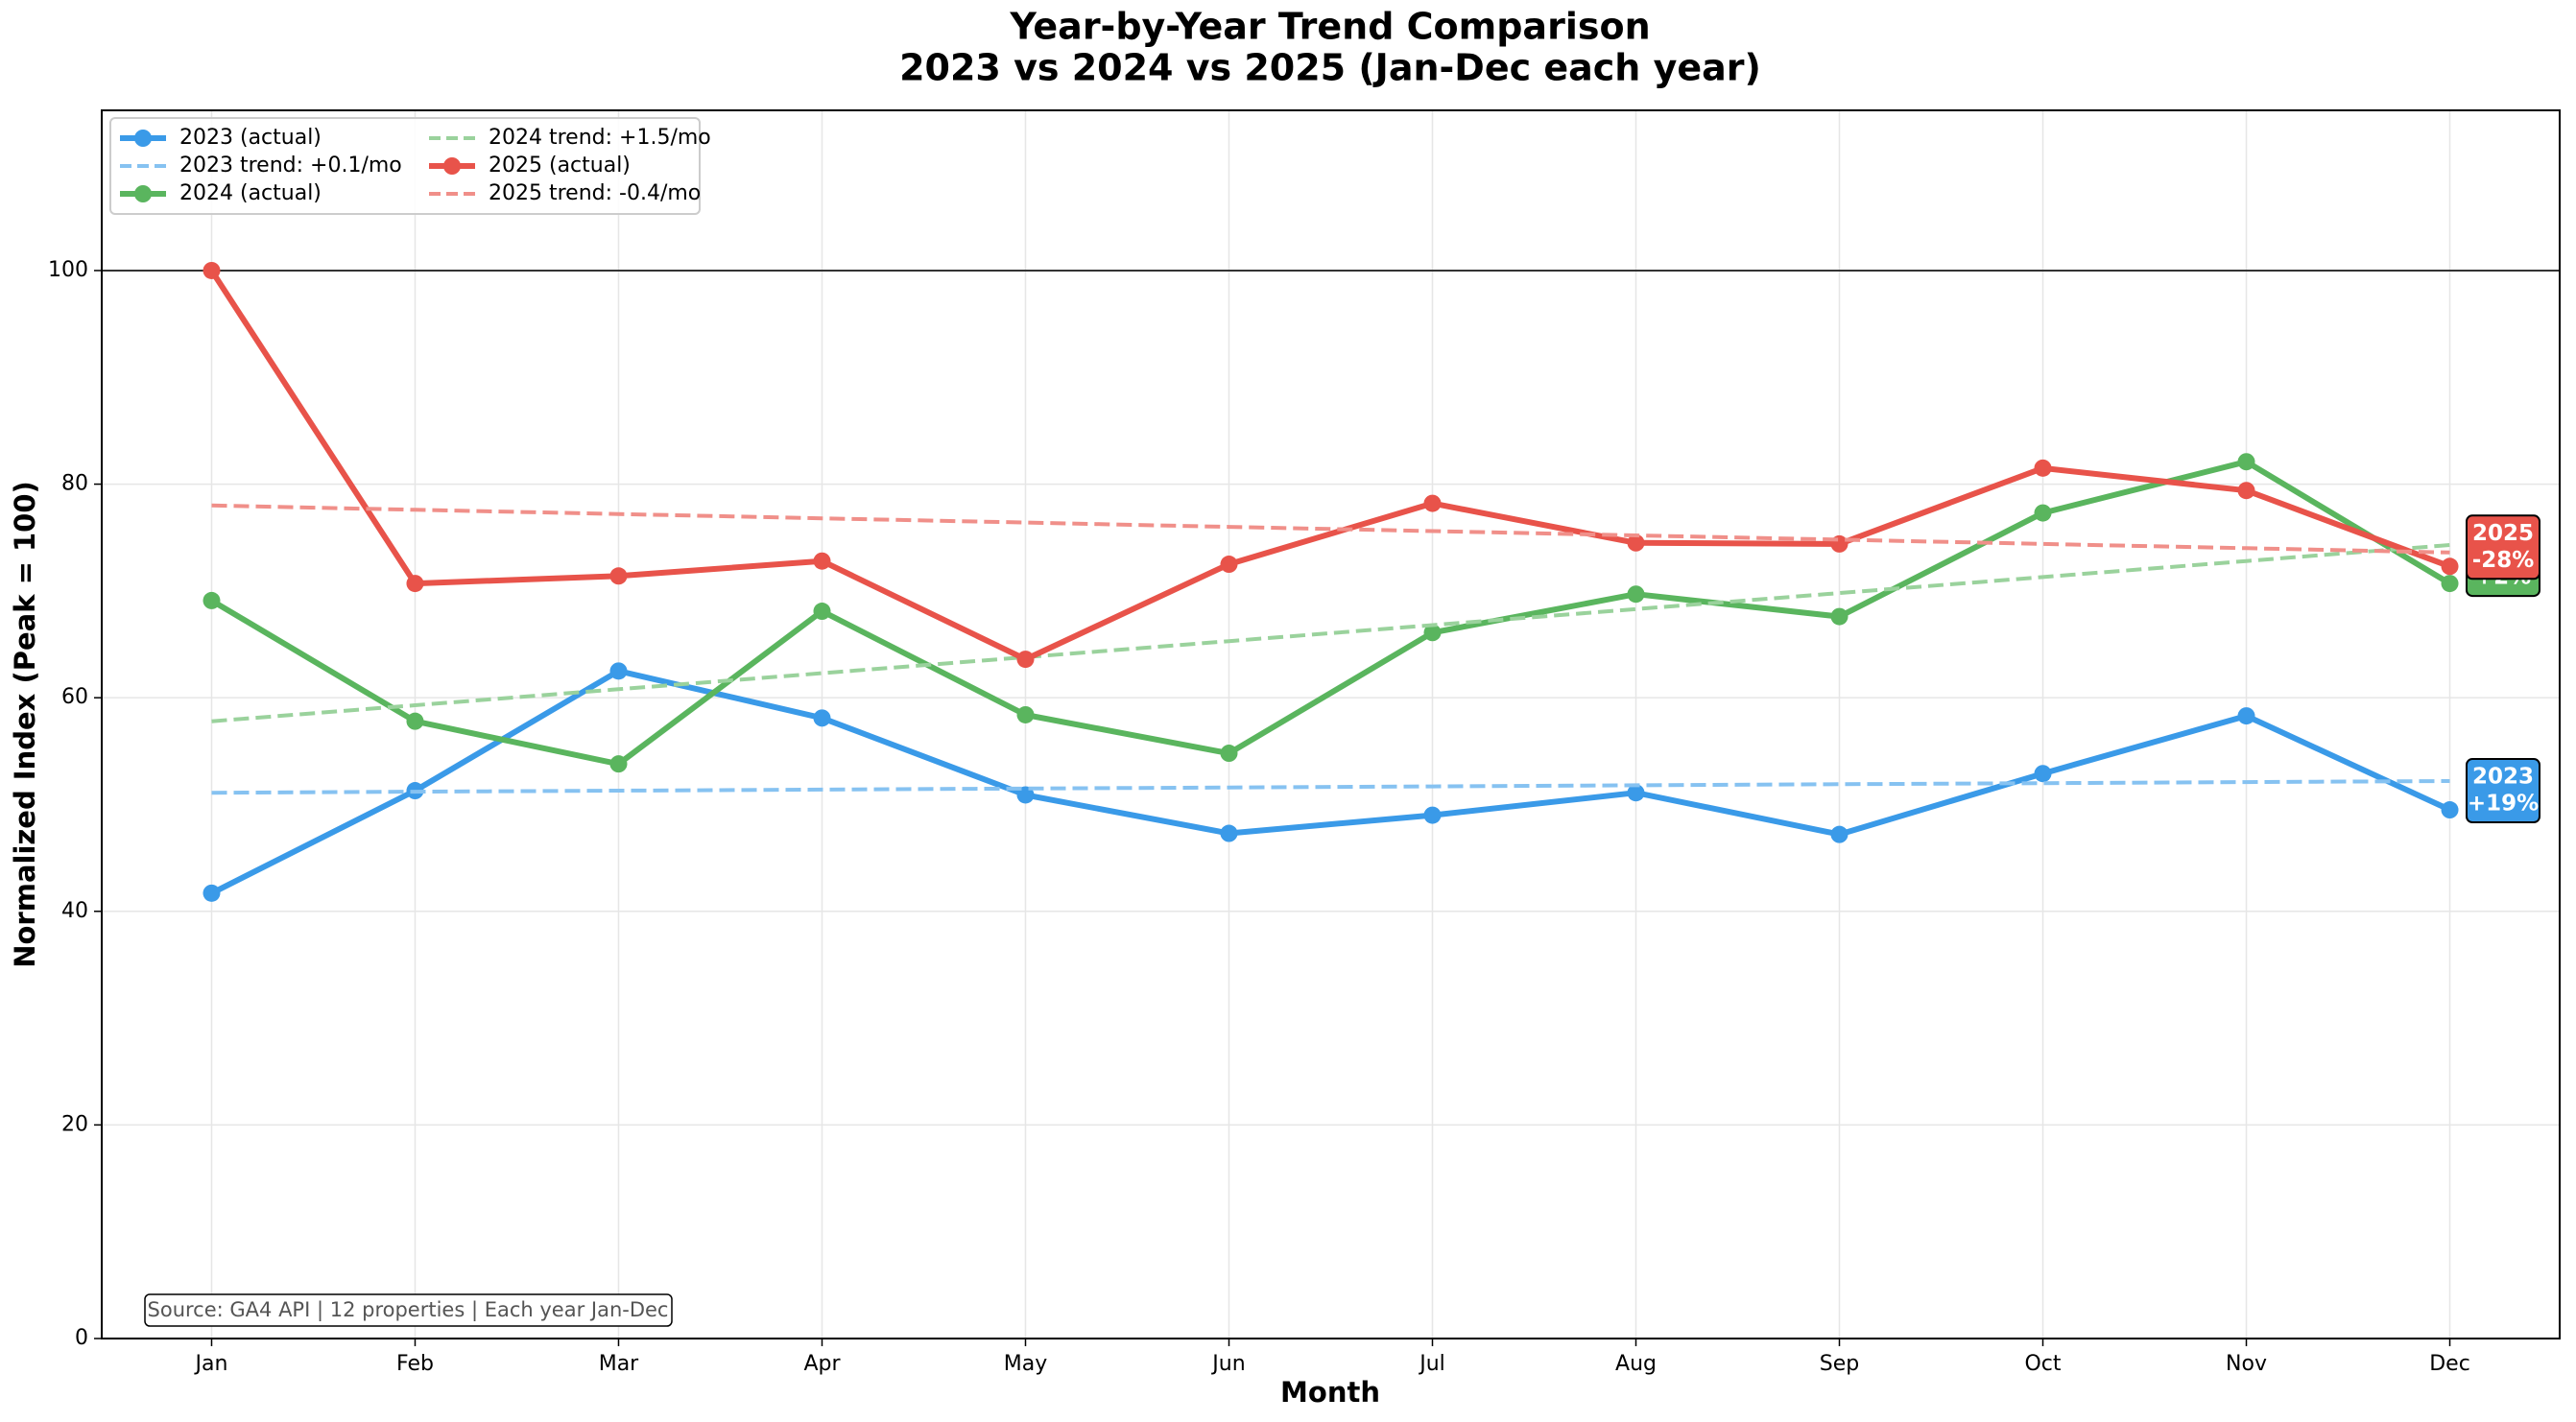  What do you see at coordinates (2503, 560) in the screenshot?
I see `end-label-text: -28%` at bounding box center [2503, 560].